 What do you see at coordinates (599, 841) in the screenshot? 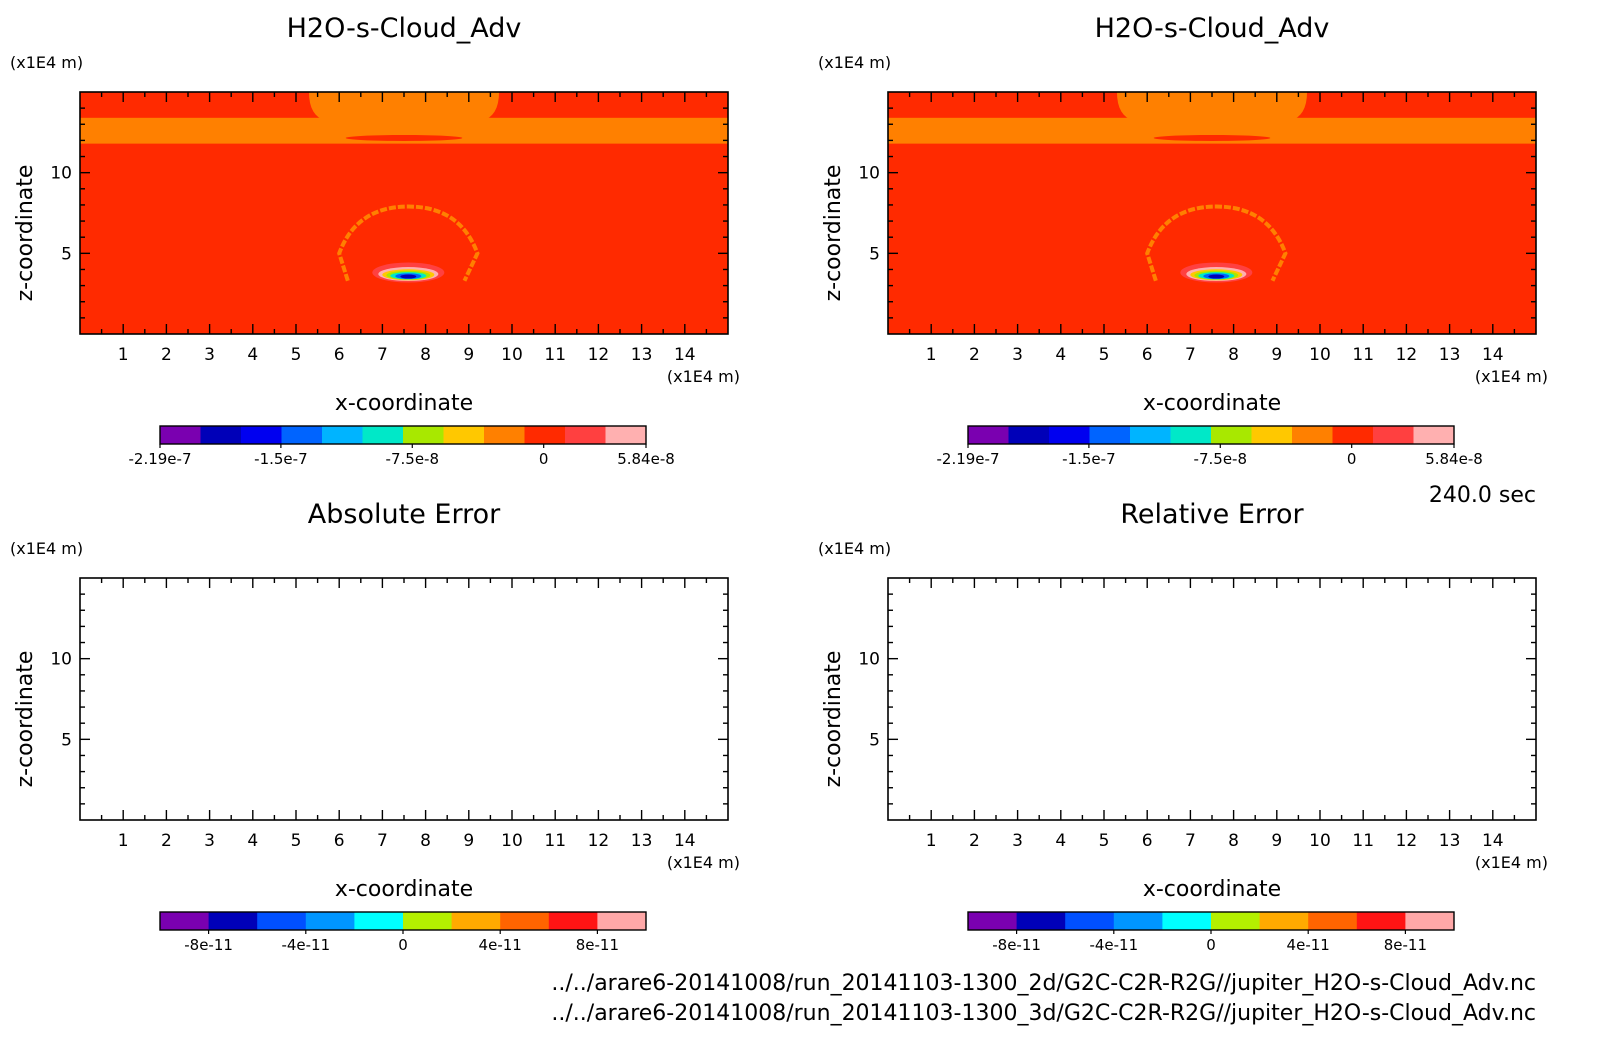
I see `x-tick-label: 12` at bounding box center [599, 841].